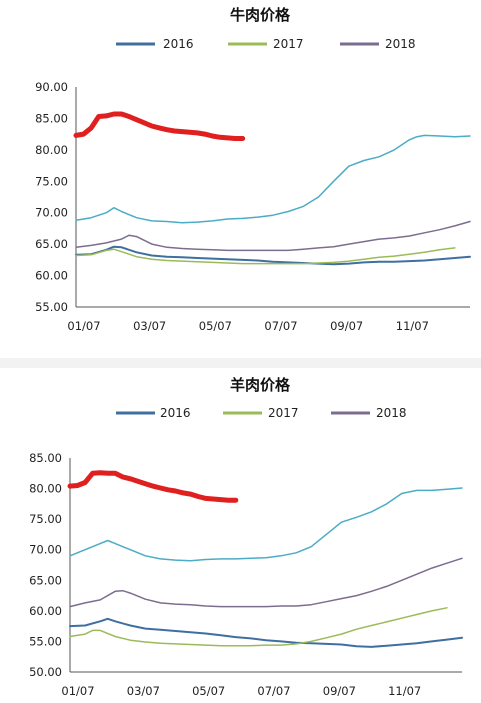 This screenshot has width=481, height=703. I want to click on chart-divider, so click(240, 363).